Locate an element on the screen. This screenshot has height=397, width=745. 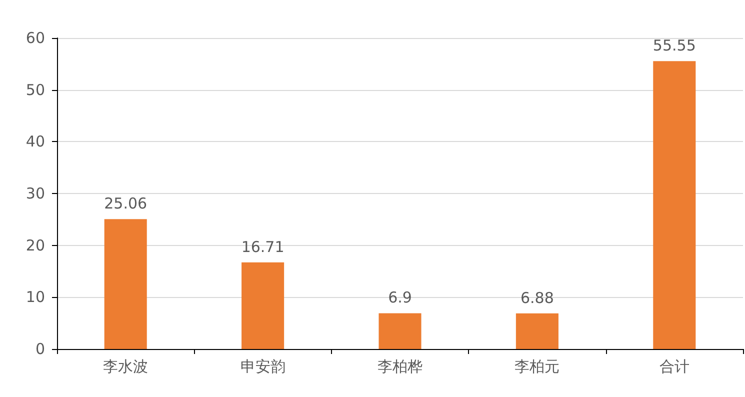
x-tick-label: 李水波 is located at coordinates (125, 367).